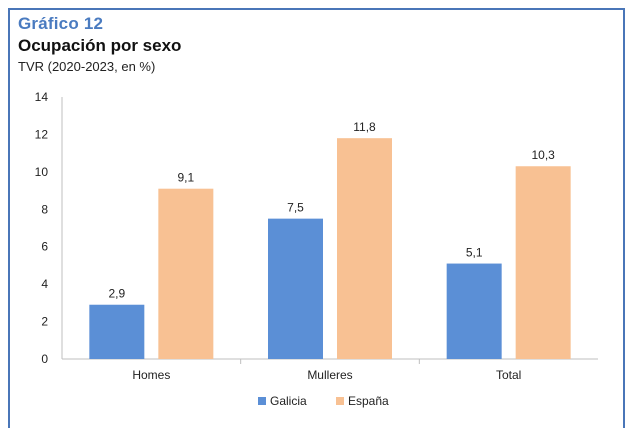  I want to click on x-tick-label: Total, so click(508, 375).